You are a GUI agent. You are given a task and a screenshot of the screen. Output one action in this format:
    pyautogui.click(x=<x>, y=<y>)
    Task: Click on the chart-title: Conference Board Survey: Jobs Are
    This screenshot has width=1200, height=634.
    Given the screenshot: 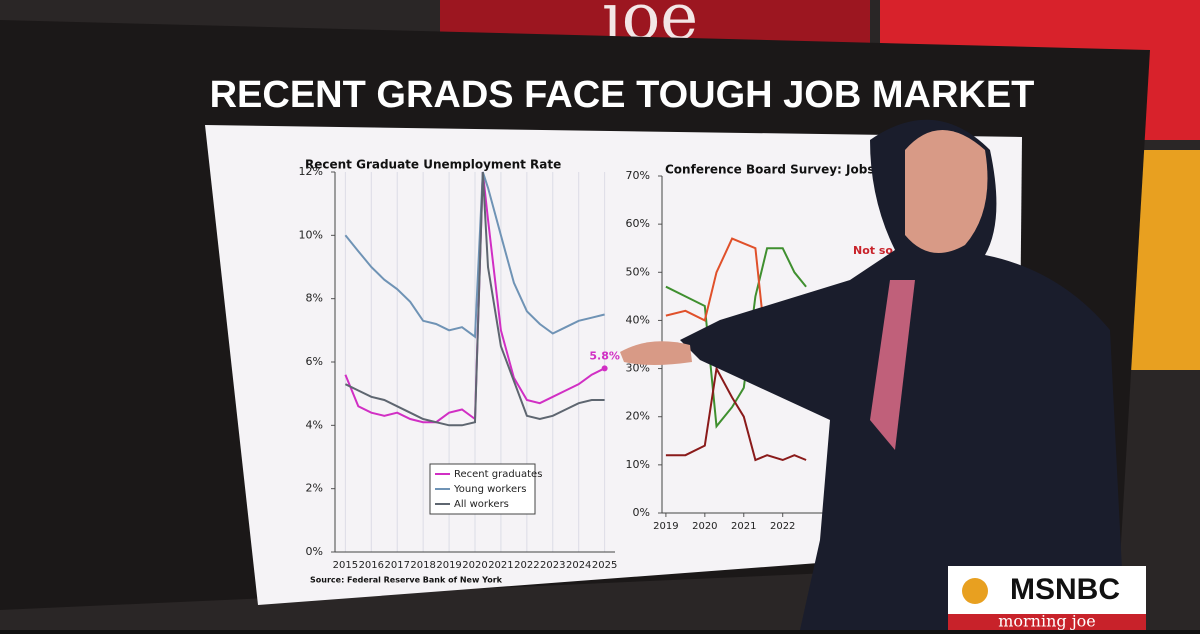 What is the action you would take?
    pyautogui.click(x=783, y=170)
    